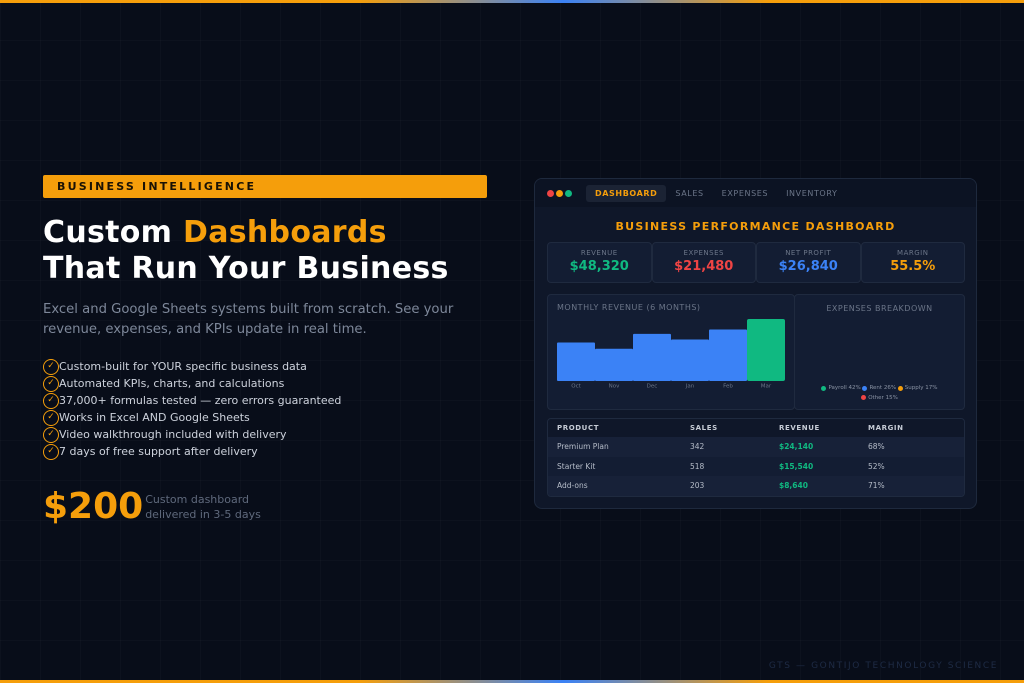  I want to click on tab-expenses: EXPENSES, so click(745, 193).